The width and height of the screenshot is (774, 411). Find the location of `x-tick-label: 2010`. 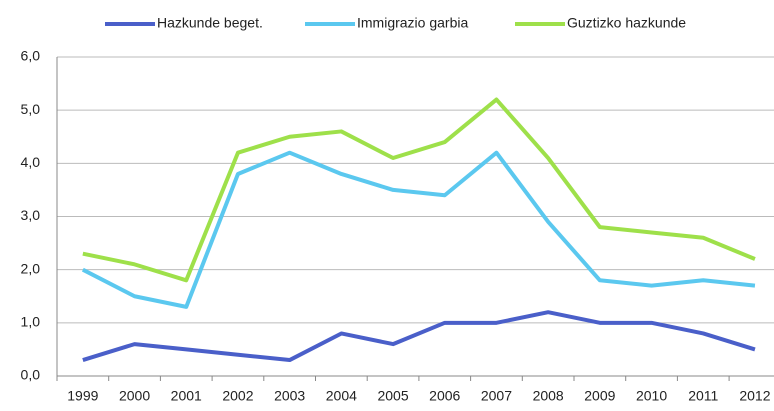

x-tick-label: 2010 is located at coordinates (651, 396).